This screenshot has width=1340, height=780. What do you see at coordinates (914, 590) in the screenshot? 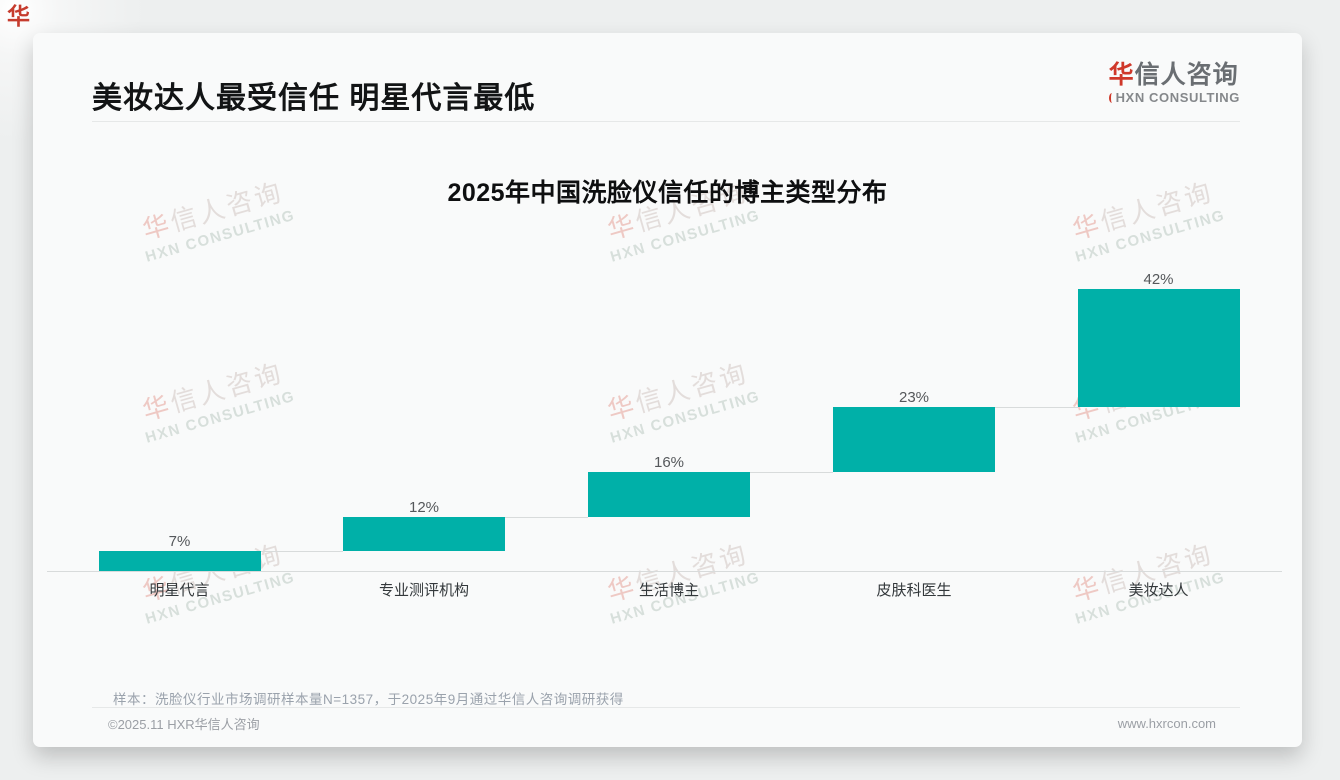
I see `bar-category-label: 皮肤科医生` at bounding box center [914, 590].